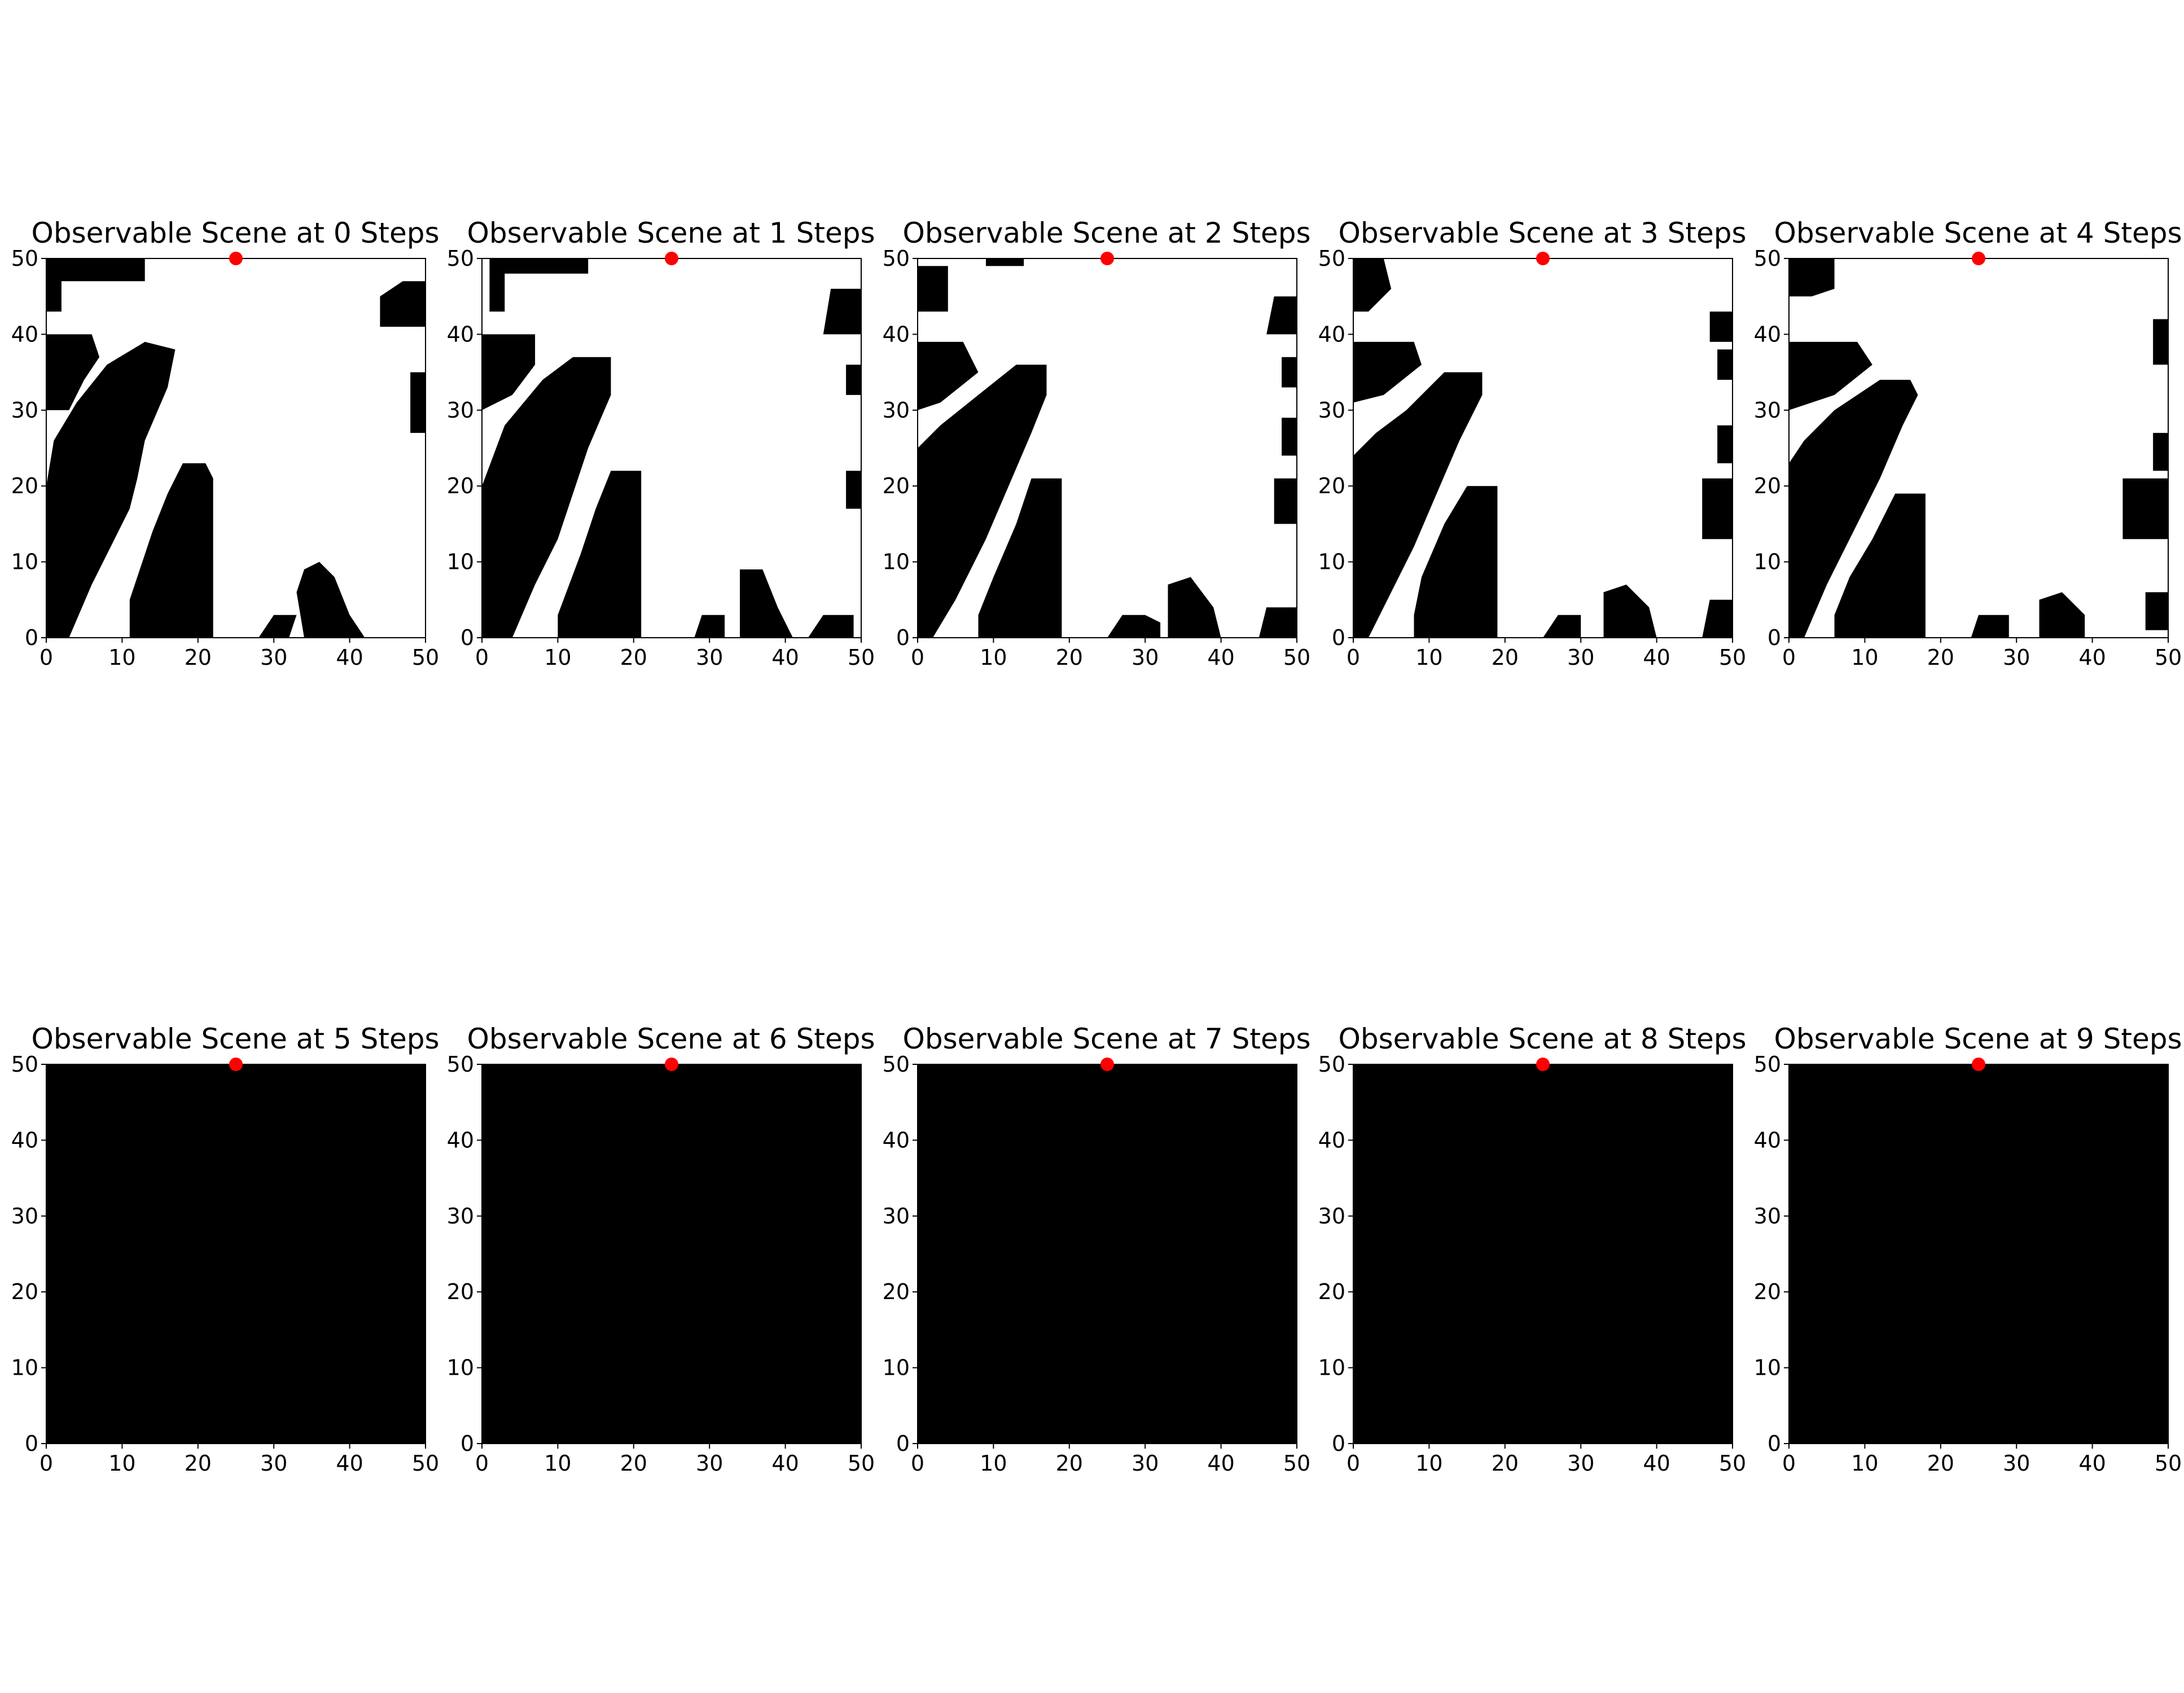 The image size is (2184, 1693). Describe the element at coordinates (671, 1039) in the screenshot. I see `subplot-title: Observable Scene at 6 Steps` at that location.